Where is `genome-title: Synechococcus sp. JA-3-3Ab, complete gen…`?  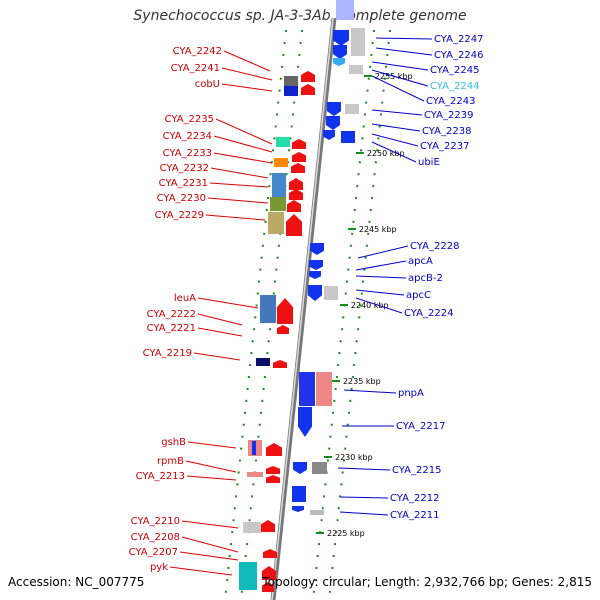
genome-title: Synechococcus sp. JA-3-3Ab, complete gen… is located at coordinates (300, 16).